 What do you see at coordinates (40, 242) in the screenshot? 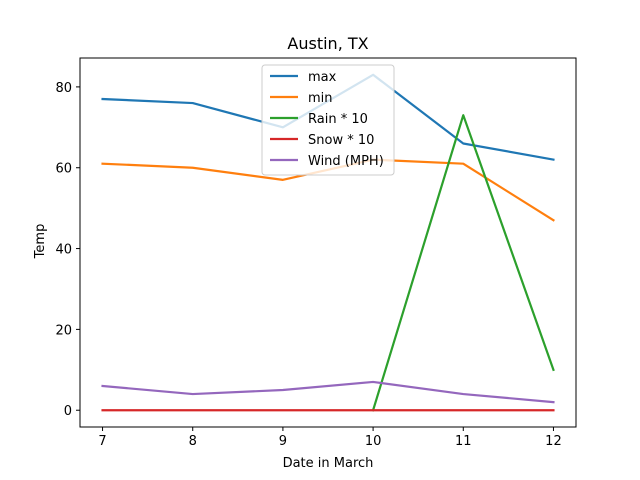
I see `y-axis-label: Temp` at bounding box center [40, 242].